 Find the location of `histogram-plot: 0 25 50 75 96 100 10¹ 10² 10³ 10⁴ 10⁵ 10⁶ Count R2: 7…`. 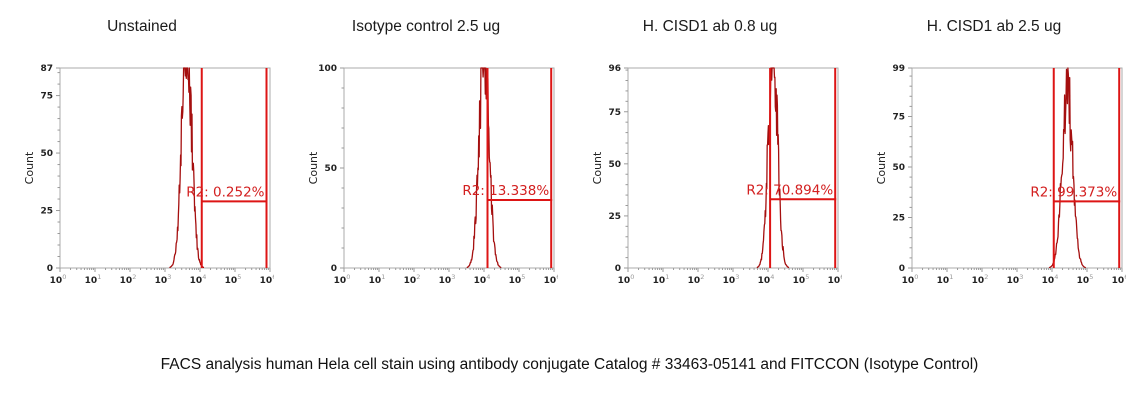

histogram-plot: 0 25 50 75 96 100 10¹ 10² 10³ 10⁴ 10⁵ 10⁶ Count R2: 7… is located at coordinates (716, 175).